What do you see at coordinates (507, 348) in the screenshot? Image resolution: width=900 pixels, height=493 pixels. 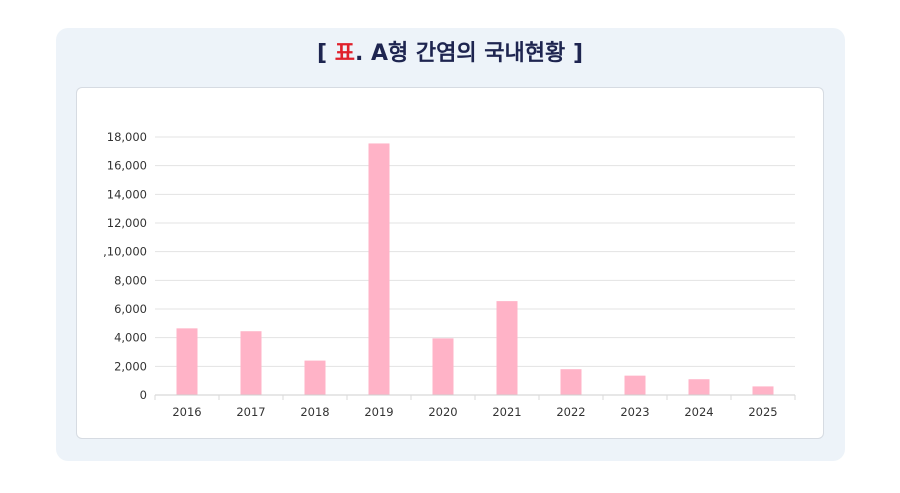 I see `bar-2021` at bounding box center [507, 348].